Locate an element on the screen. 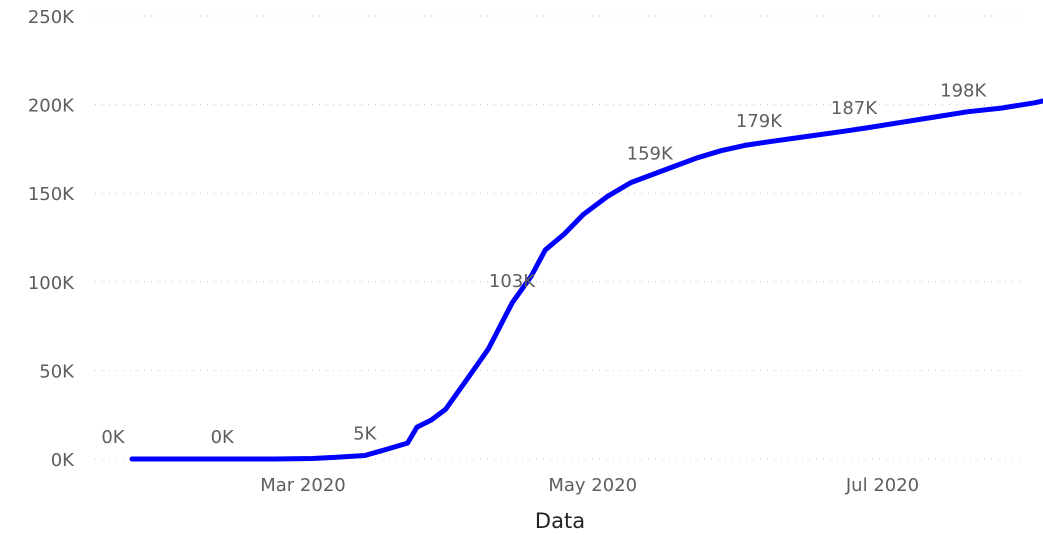  x-tick-label: May 2020 is located at coordinates (592, 485).